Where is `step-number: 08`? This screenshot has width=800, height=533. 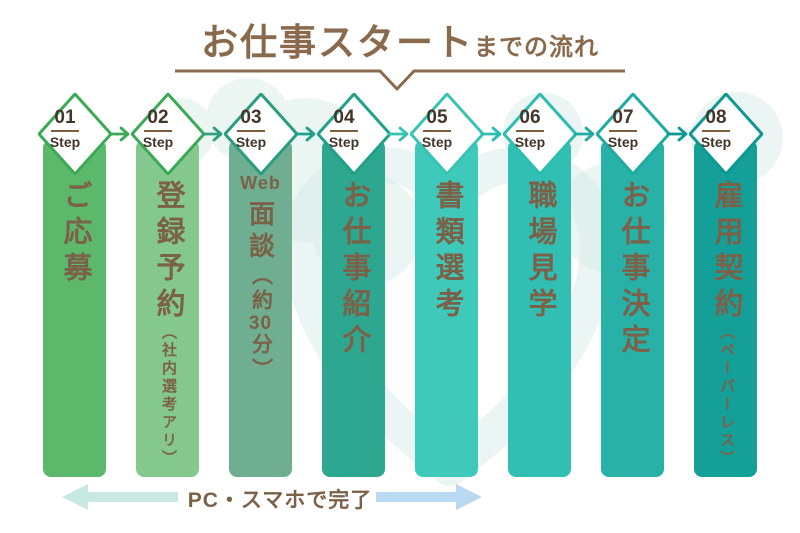
step-number: 08 is located at coordinates (716, 119).